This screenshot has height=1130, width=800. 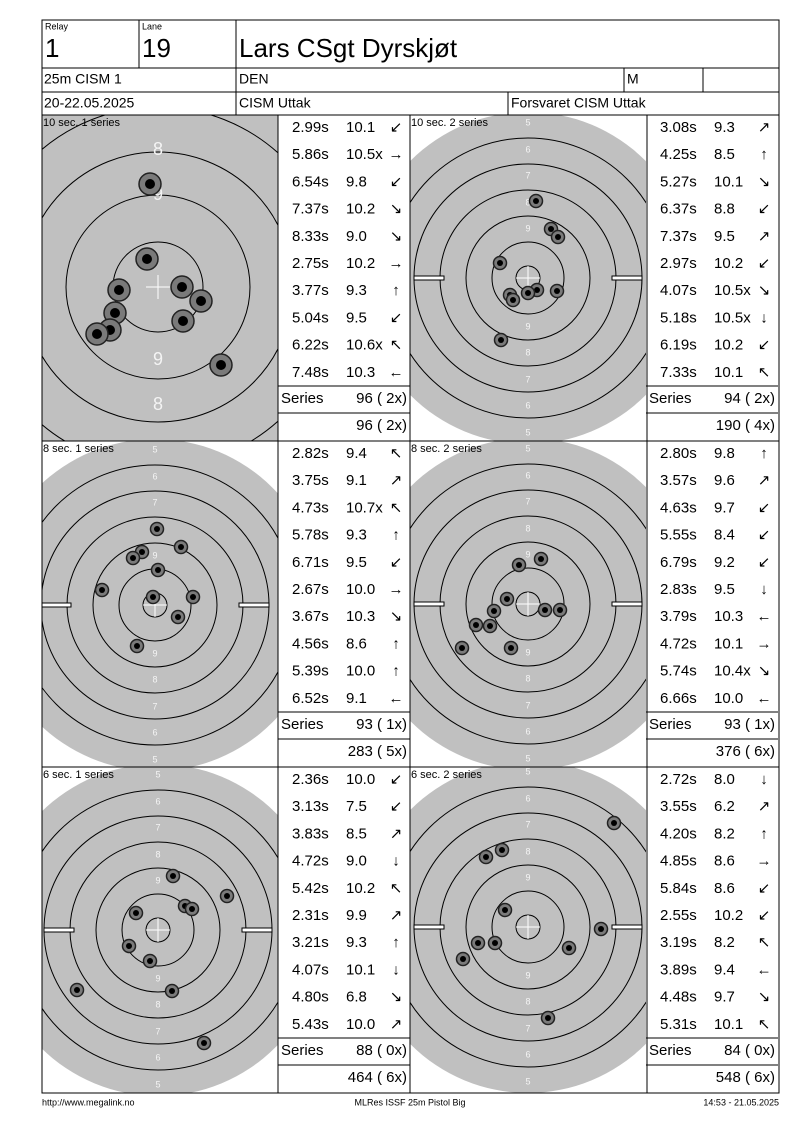 I want to click on shot-time: 3.83s, so click(x=310, y=833).